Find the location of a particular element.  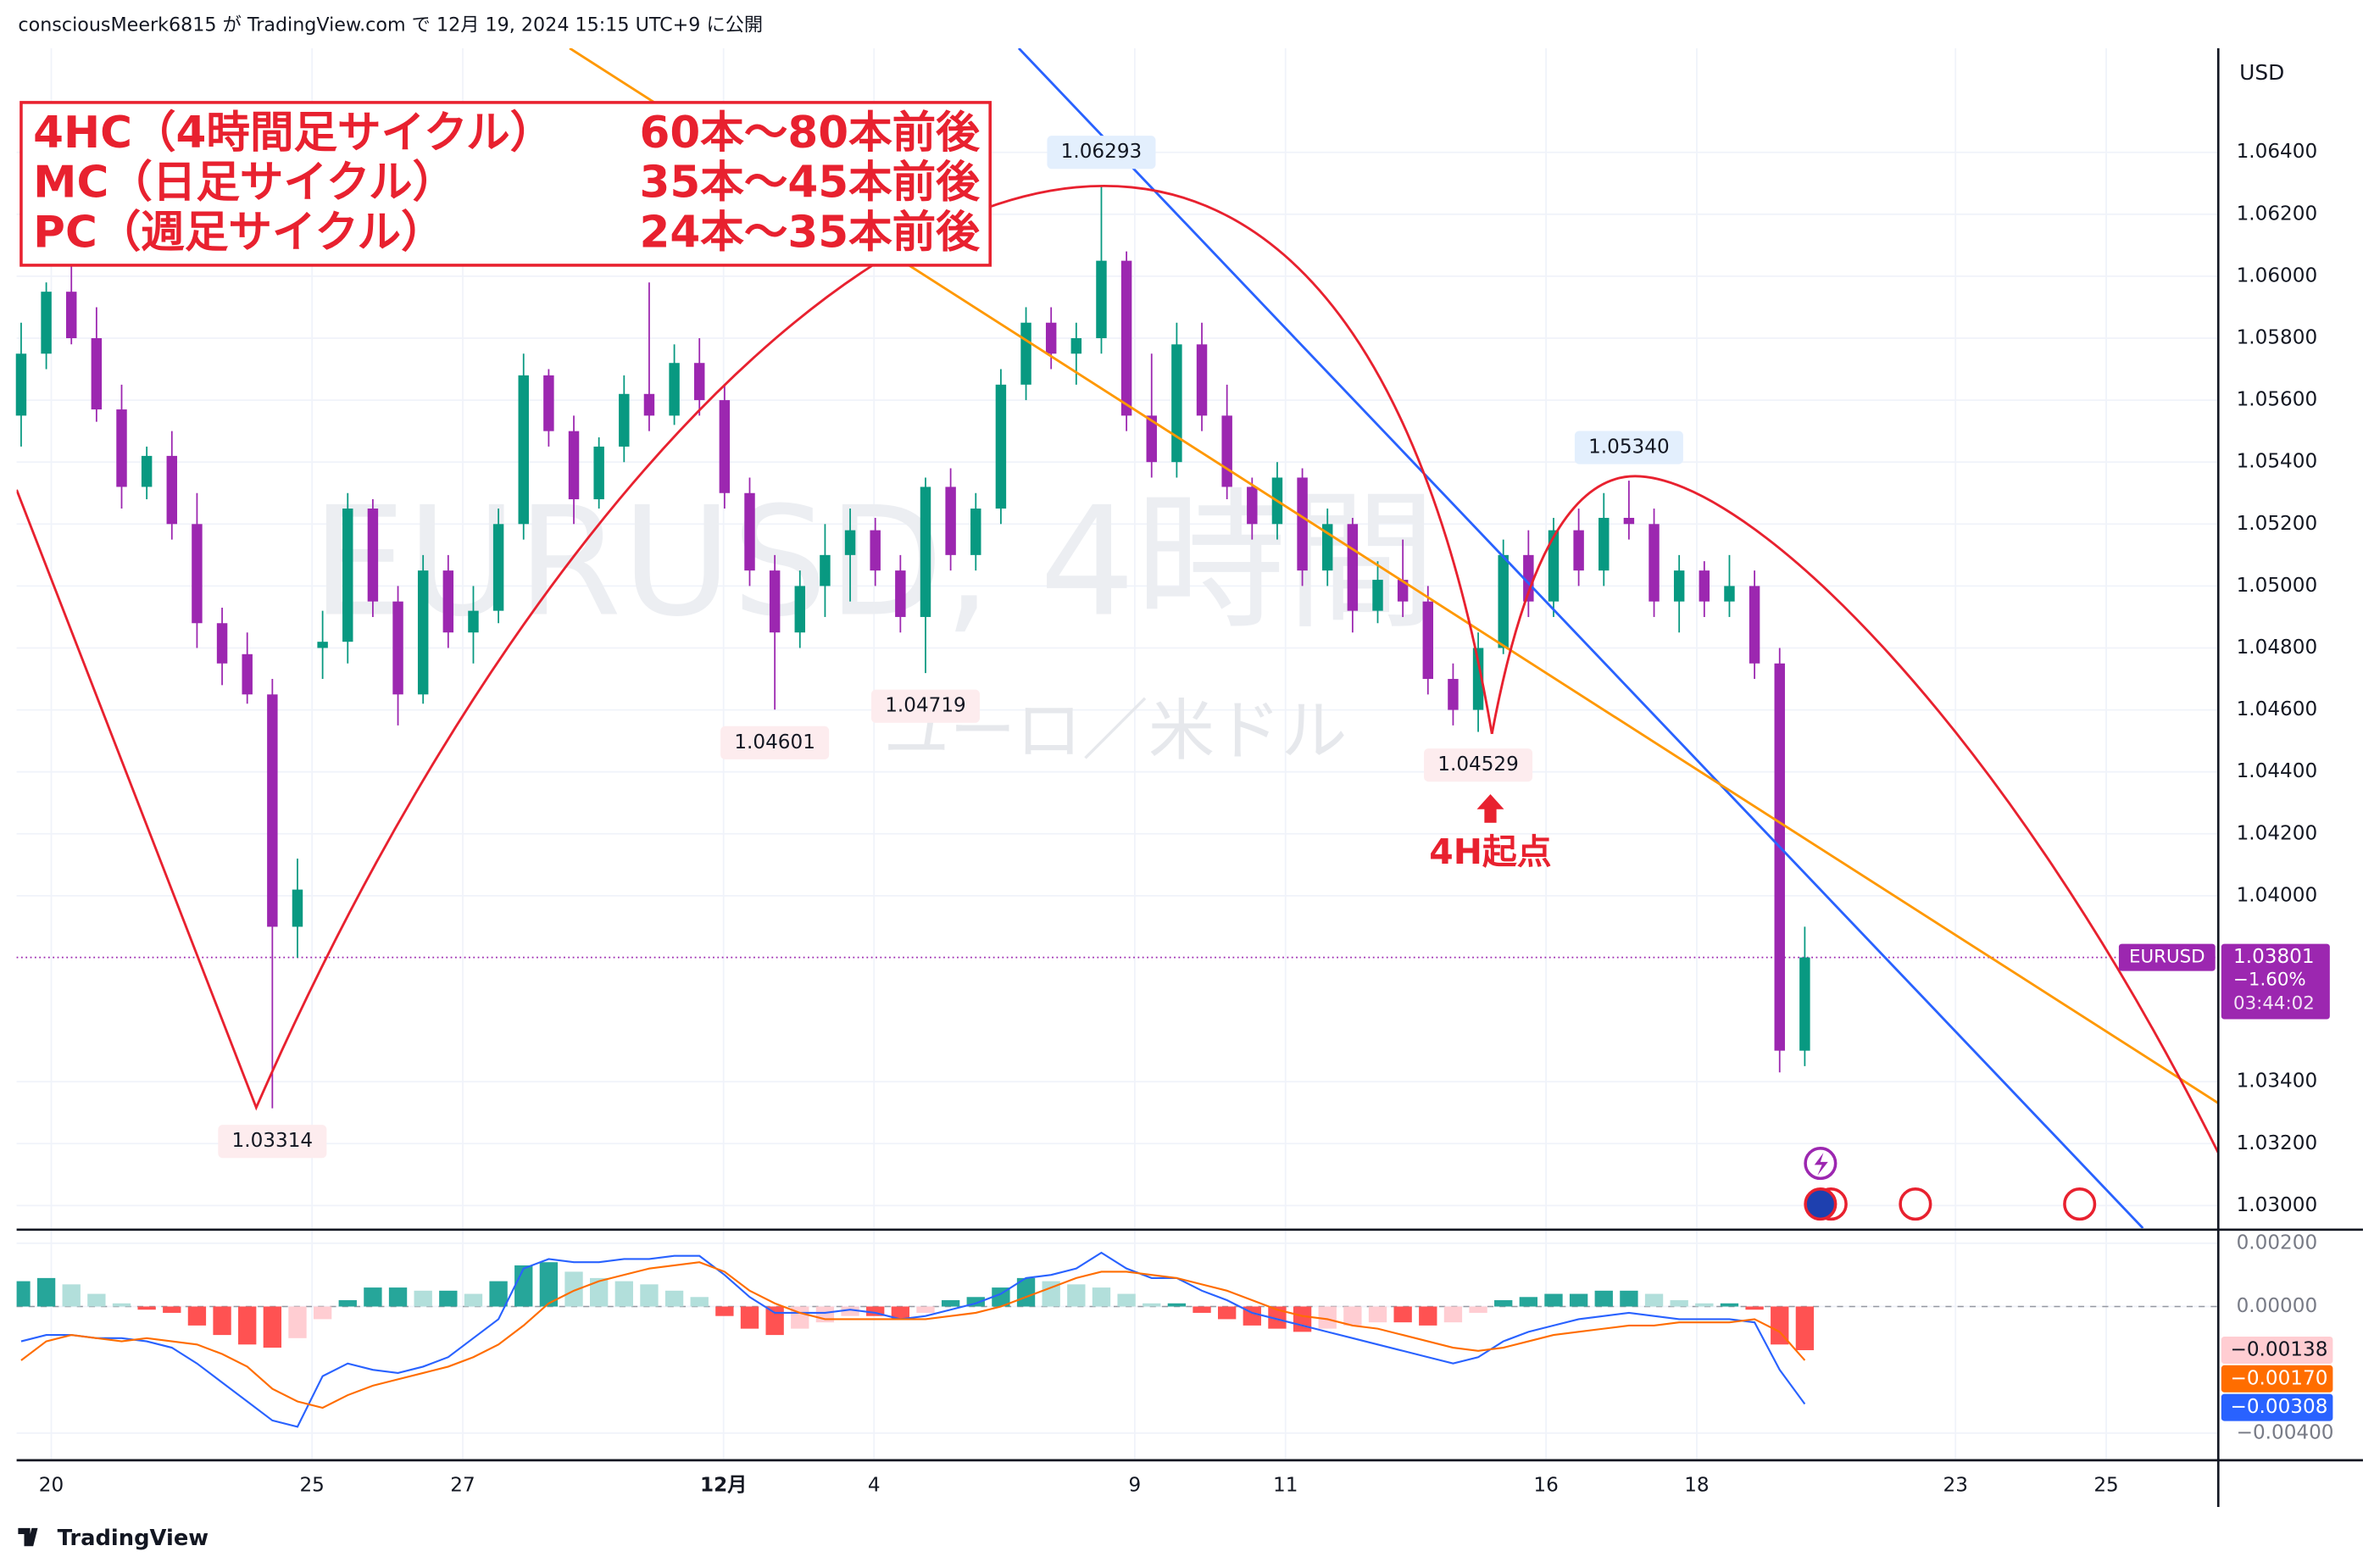

brand: TradingView is located at coordinates (133, 1538).